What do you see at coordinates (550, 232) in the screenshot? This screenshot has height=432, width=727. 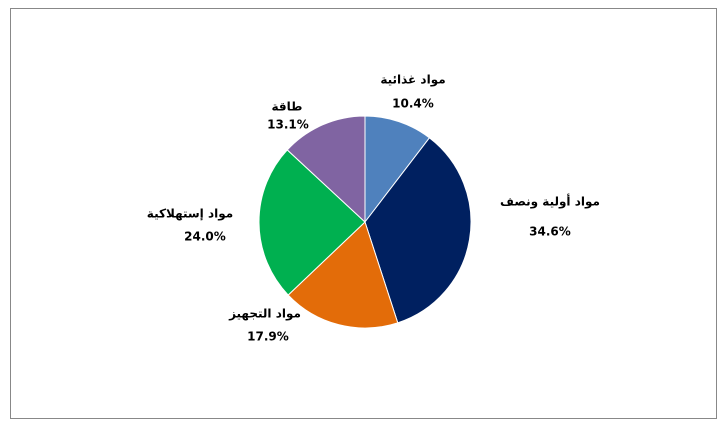 I see `slice-value-label: 34.6%` at bounding box center [550, 232].